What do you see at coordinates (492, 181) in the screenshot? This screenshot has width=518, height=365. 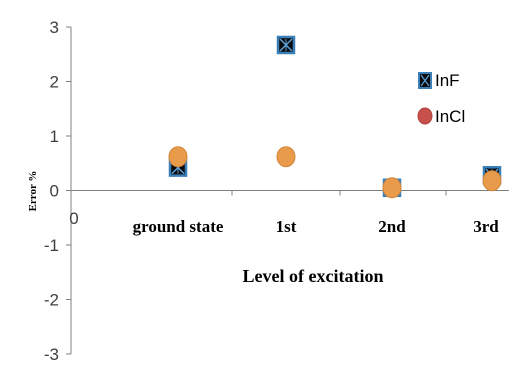 I see `point-incl-3rd` at bounding box center [492, 181].